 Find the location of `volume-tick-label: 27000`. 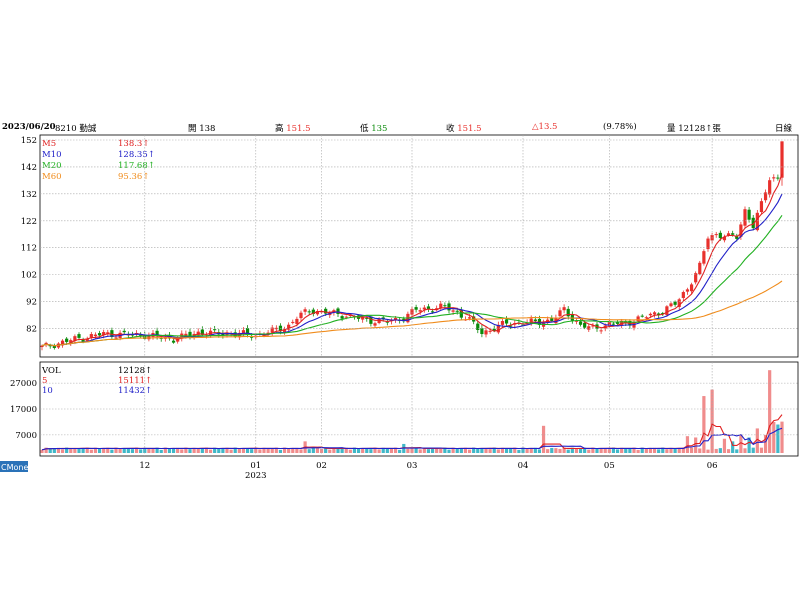

volume-tick-label: 27000 is located at coordinates (23, 384).